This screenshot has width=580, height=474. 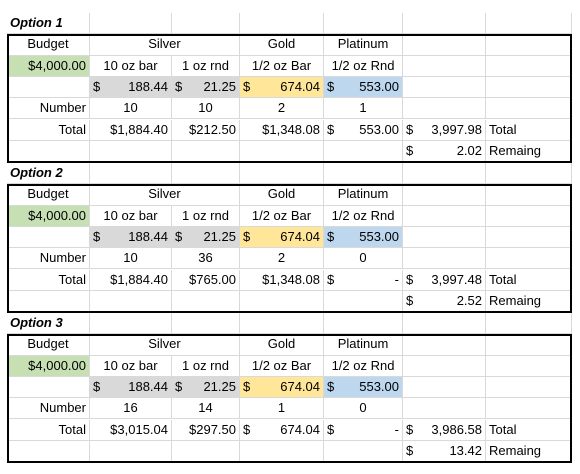 What do you see at coordinates (131, 409) in the screenshot?
I see `quantity-cell: 16` at bounding box center [131, 409].